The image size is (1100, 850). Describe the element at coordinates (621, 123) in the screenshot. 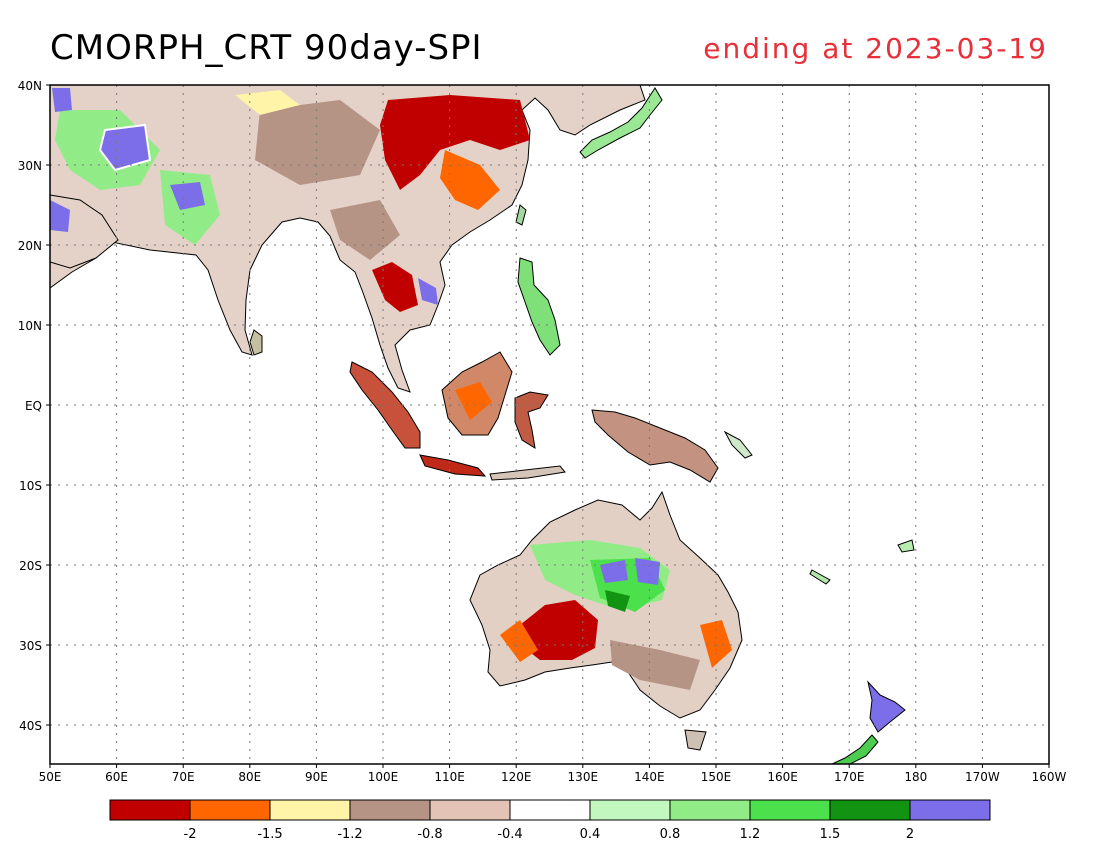

I see `japan` at that location.